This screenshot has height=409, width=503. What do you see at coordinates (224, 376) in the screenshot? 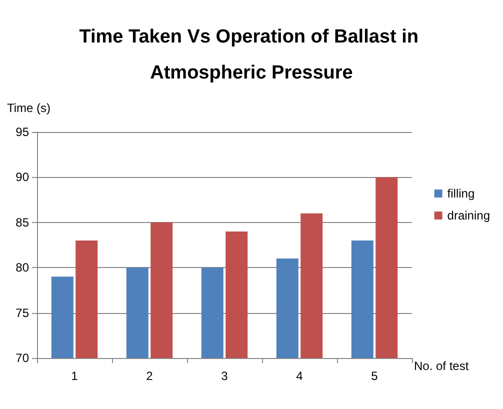
I see `x-tick-label: 3` at bounding box center [224, 376].